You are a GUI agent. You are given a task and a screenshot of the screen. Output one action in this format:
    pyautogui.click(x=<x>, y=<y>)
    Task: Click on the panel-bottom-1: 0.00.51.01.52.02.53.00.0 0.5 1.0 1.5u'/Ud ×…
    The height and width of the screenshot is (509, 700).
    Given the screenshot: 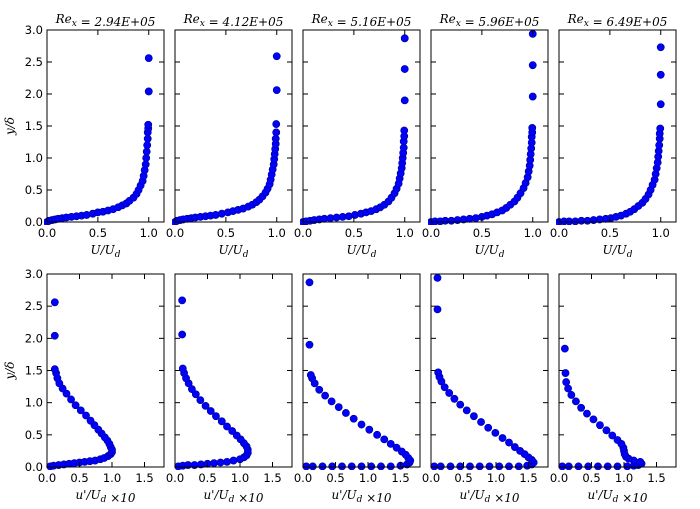 What is the action you would take?
    pyautogui.click(x=84, y=386)
    